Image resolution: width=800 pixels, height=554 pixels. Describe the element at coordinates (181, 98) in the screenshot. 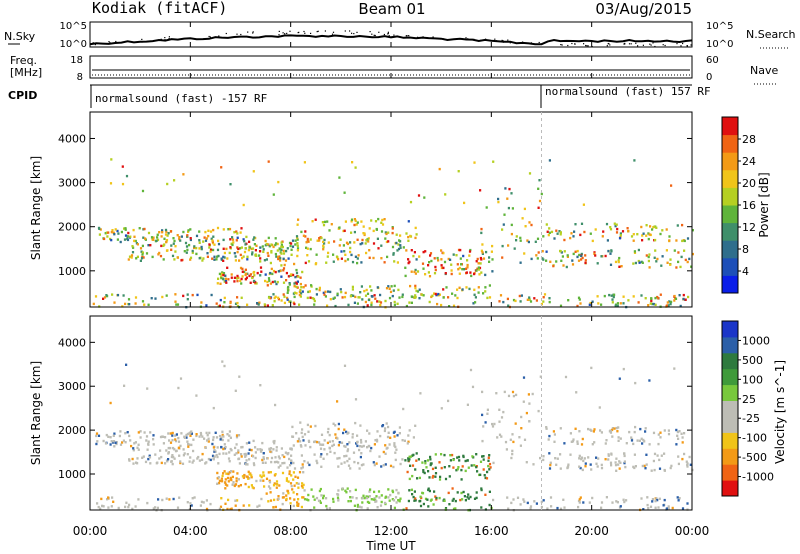

I see `cpid-mode-0: normalsound (fast) -157 RF` at that location.